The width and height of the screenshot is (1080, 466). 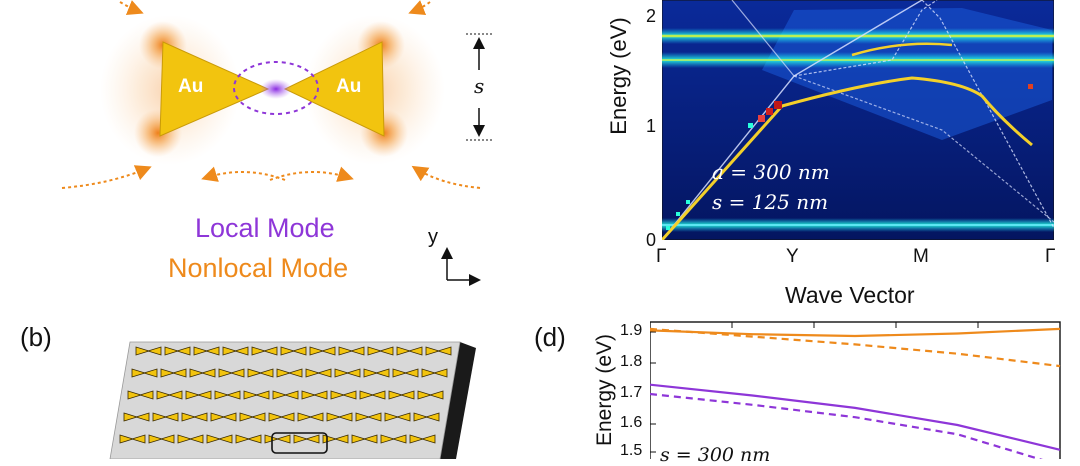 I want to click on ytick-d-1: 1.8, so click(x=631, y=361).